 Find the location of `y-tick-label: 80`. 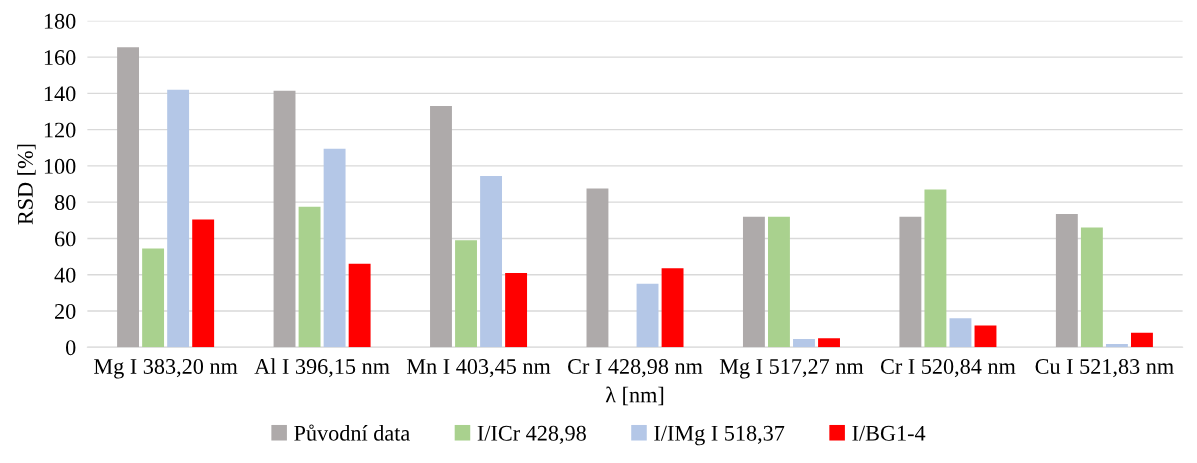

y-tick-label: 80 is located at coordinates (65, 203).